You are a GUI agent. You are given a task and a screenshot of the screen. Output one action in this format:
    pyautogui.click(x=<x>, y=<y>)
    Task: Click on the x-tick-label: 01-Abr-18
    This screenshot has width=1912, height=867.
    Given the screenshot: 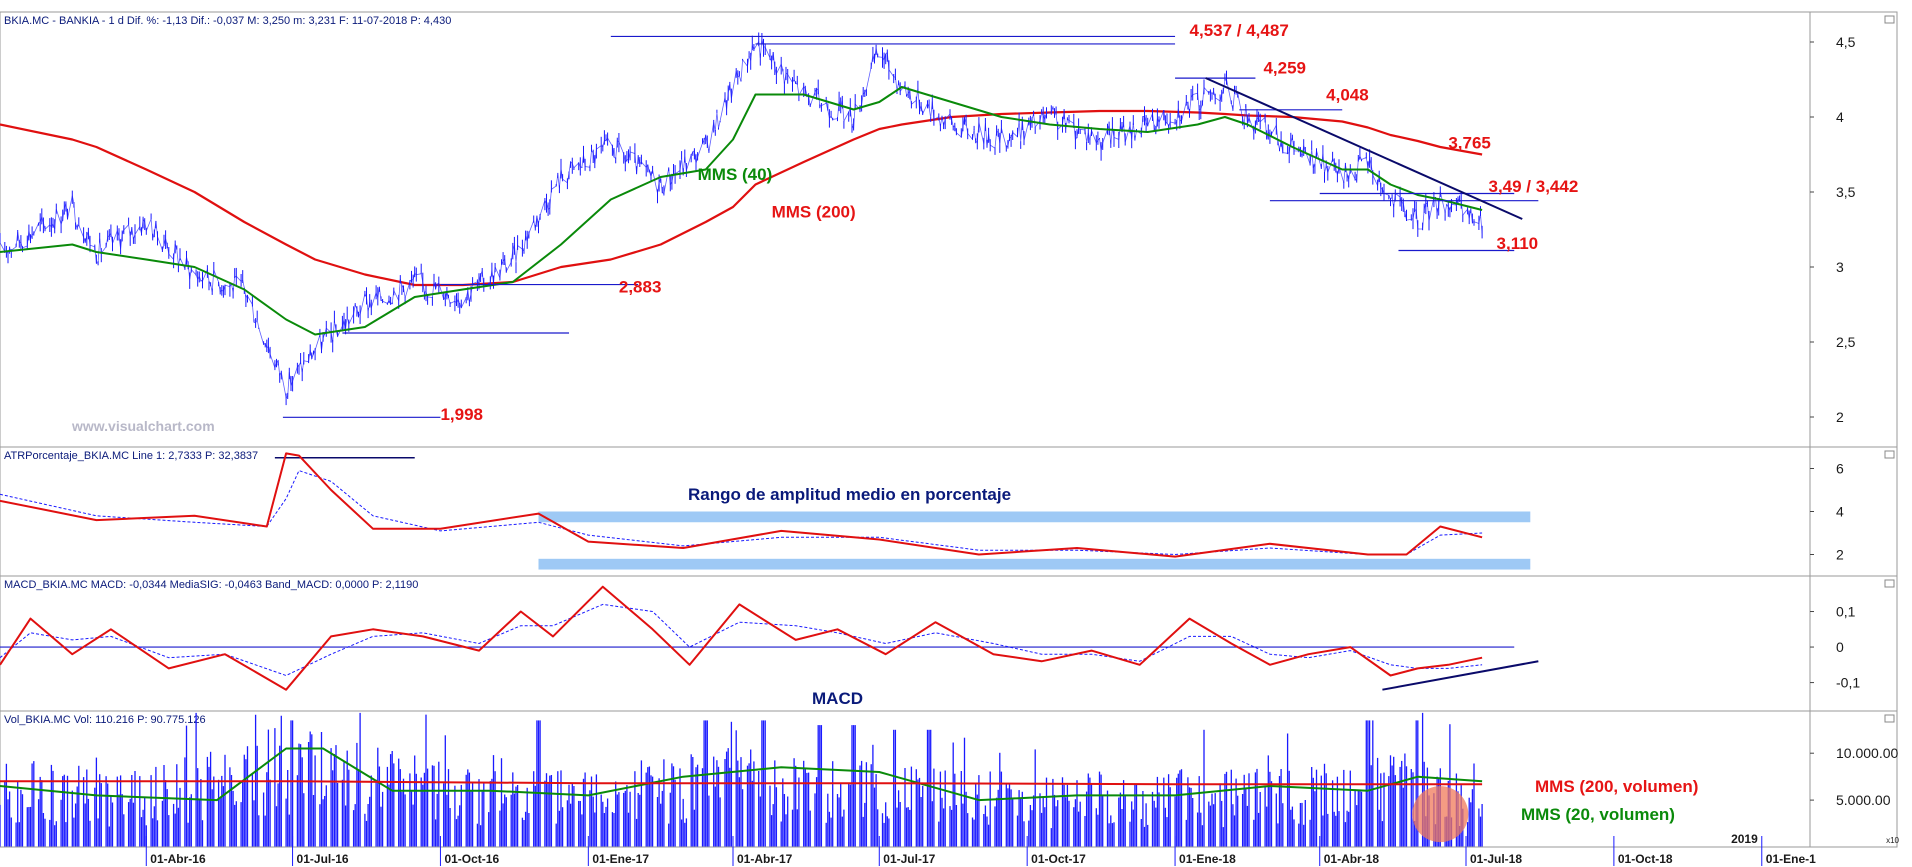 What is the action you would take?
    pyautogui.click(x=1352, y=859)
    